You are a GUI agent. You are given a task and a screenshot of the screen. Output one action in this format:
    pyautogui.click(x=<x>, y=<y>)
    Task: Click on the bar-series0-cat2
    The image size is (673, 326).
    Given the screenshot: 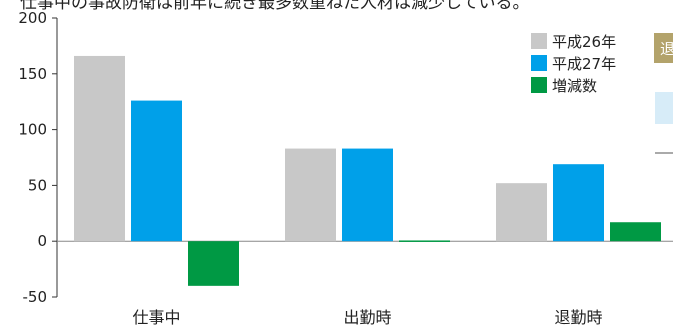 What is the action you would take?
    pyautogui.click(x=521, y=212)
    